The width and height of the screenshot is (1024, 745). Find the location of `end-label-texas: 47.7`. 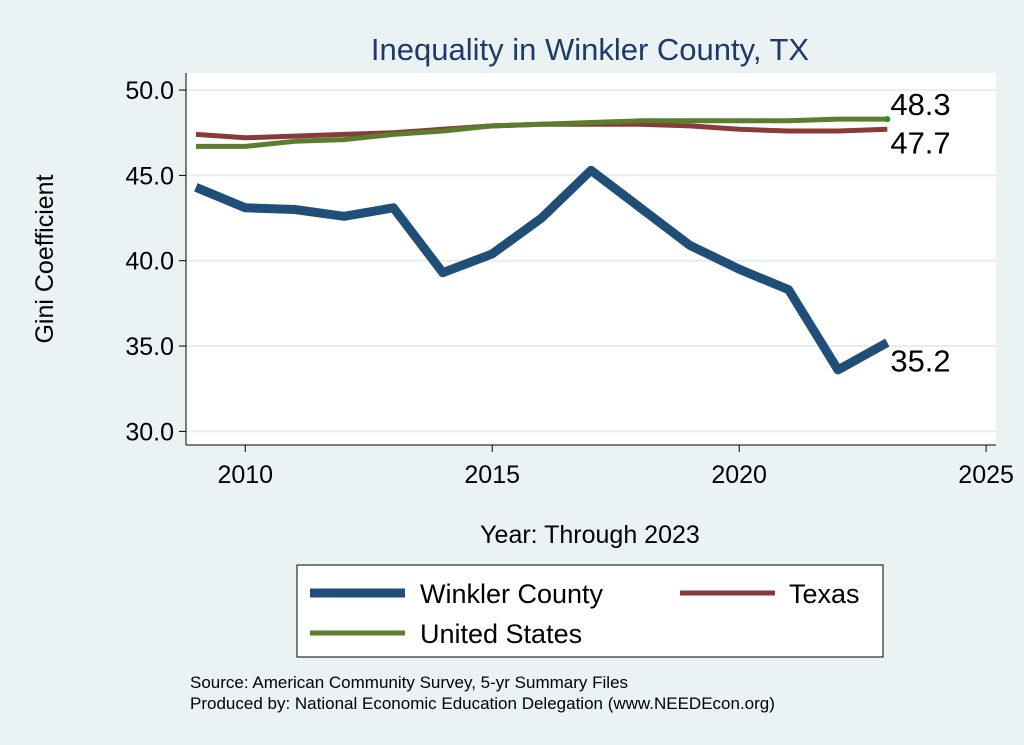

end-label-texas: 47.7 is located at coordinates (920, 142).